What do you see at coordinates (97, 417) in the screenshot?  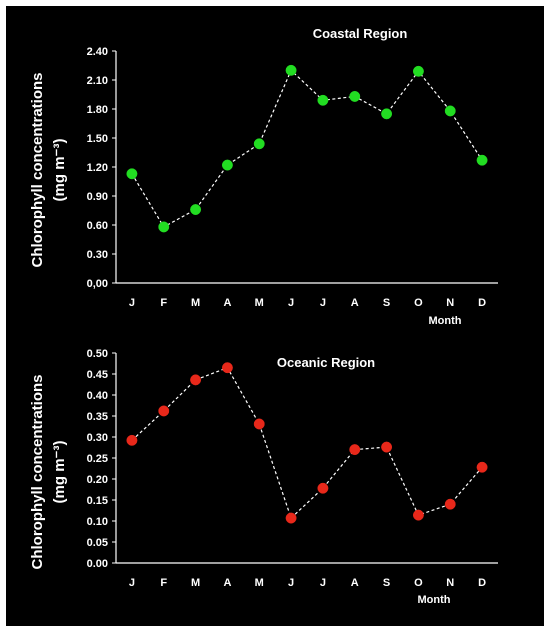 I see `y-tick-label: 0.35` at bounding box center [97, 417].